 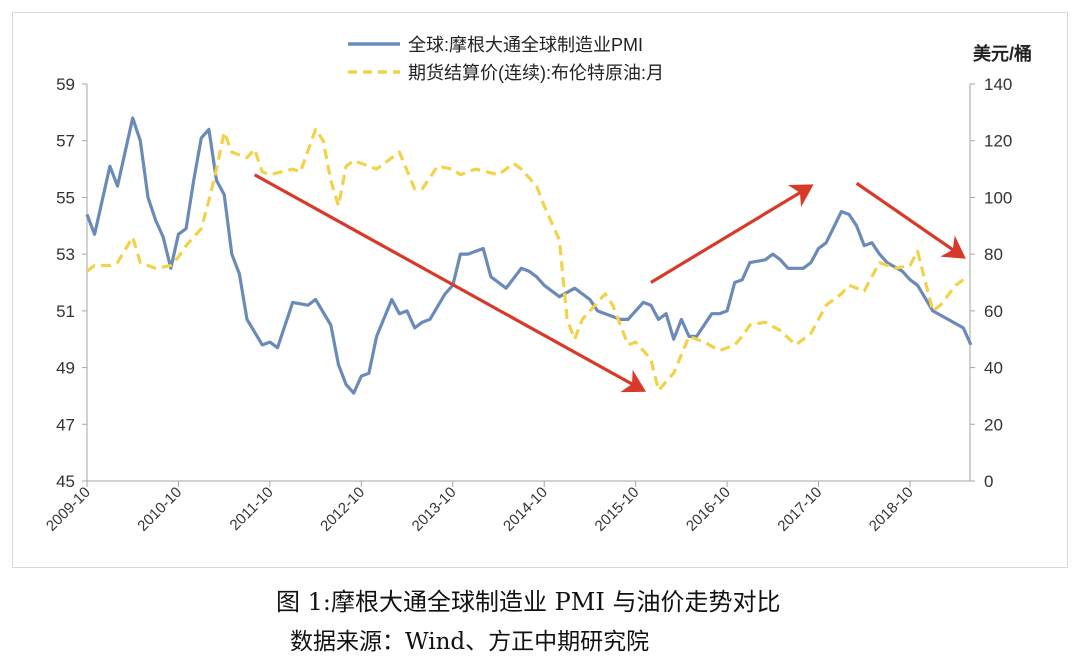 I want to click on right-axis-tick-label: 0, so click(x=988, y=481).